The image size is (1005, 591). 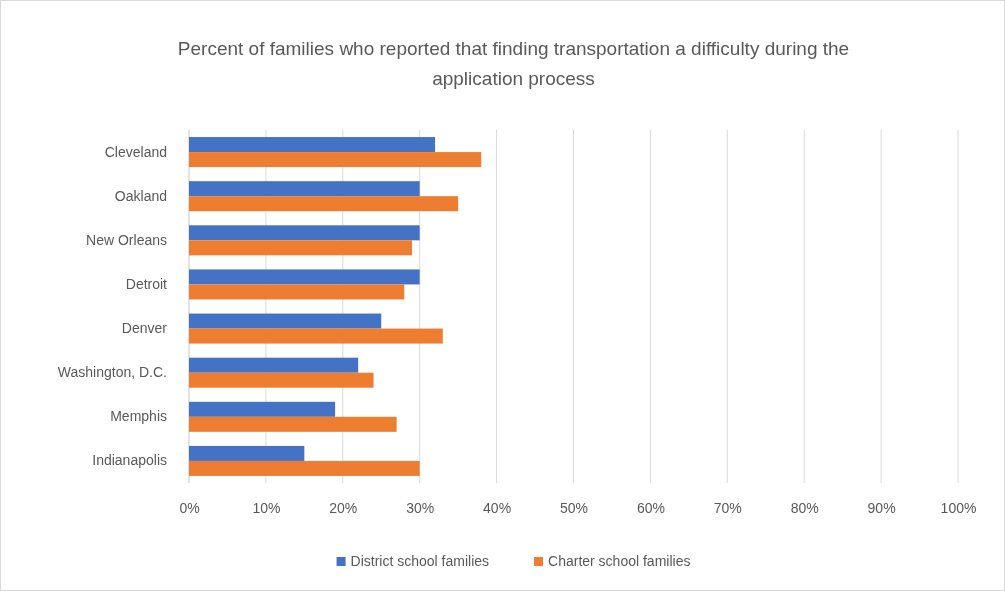 What do you see at coordinates (129, 460) in the screenshot?
I see `y-tick-label: Indianapolis` at bounding box center [129, 460].